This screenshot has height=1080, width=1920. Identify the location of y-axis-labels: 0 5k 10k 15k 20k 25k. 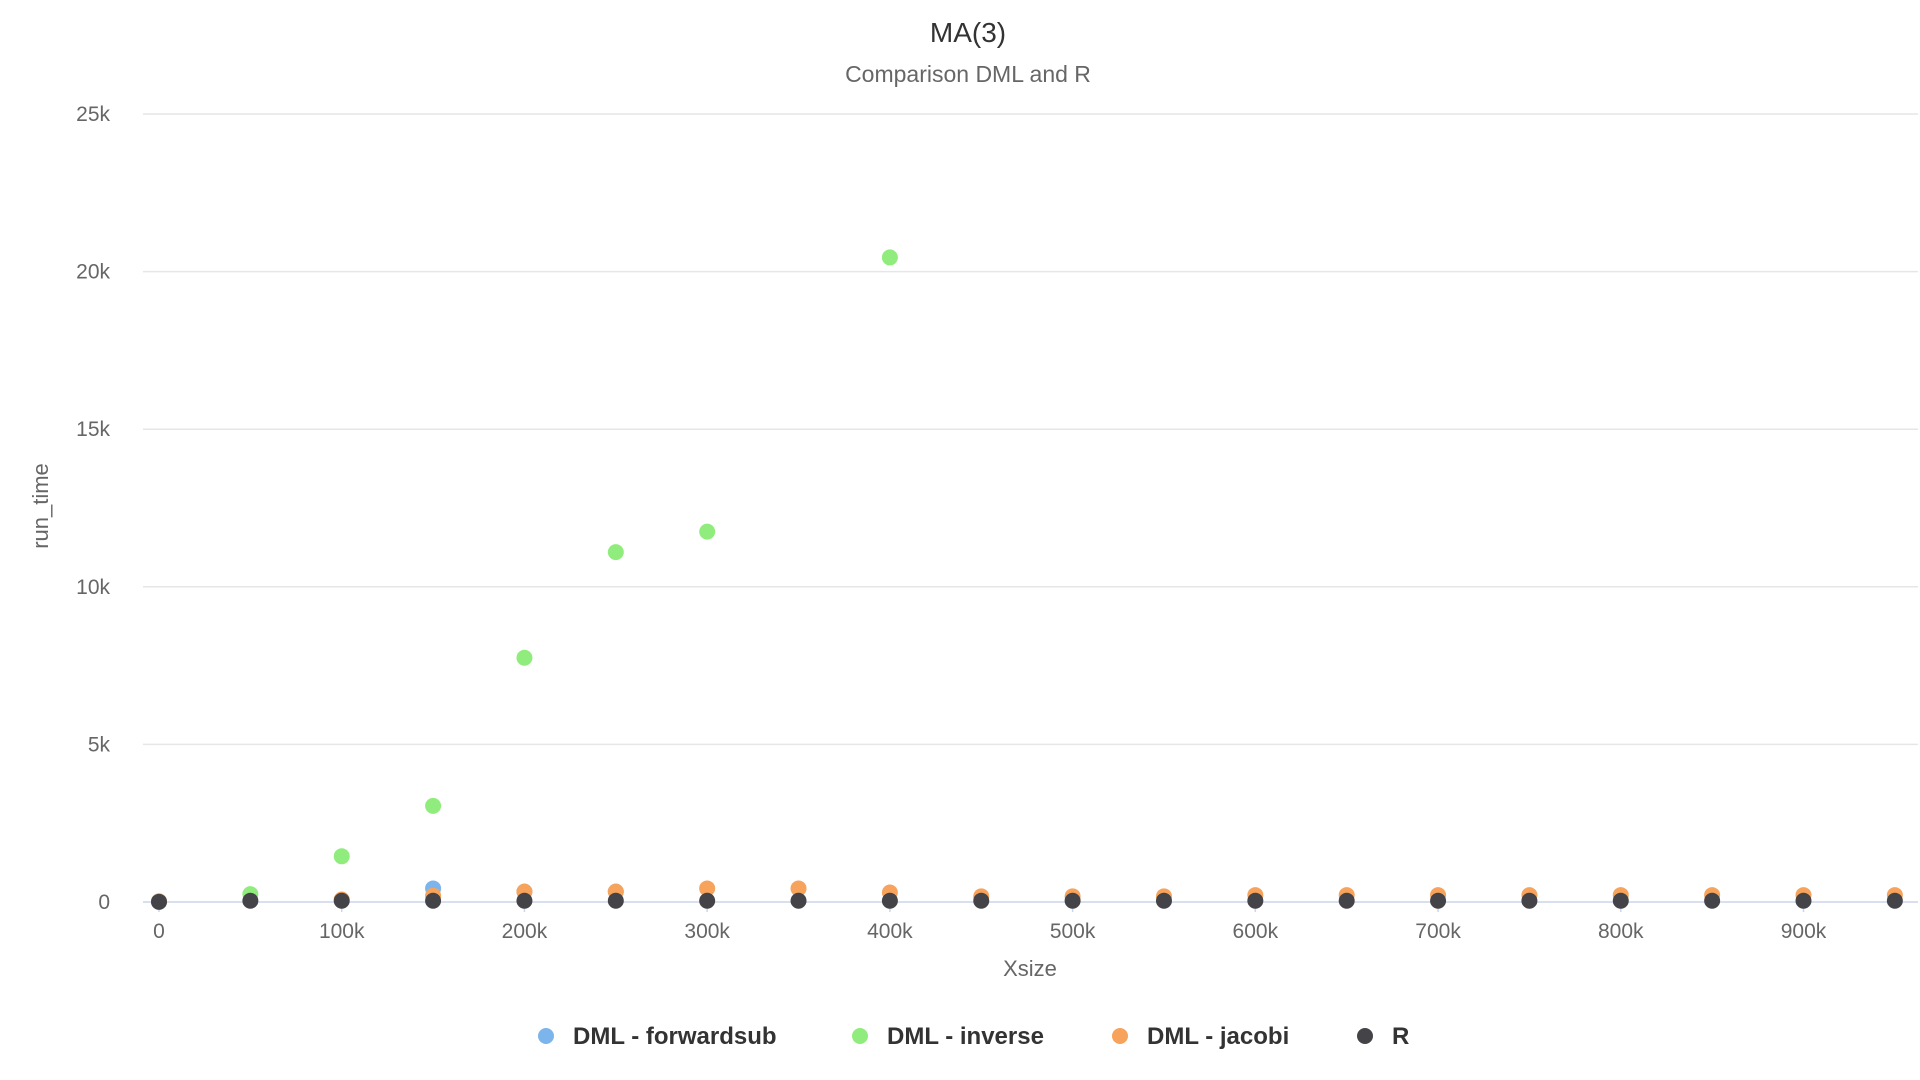
(93, 508).